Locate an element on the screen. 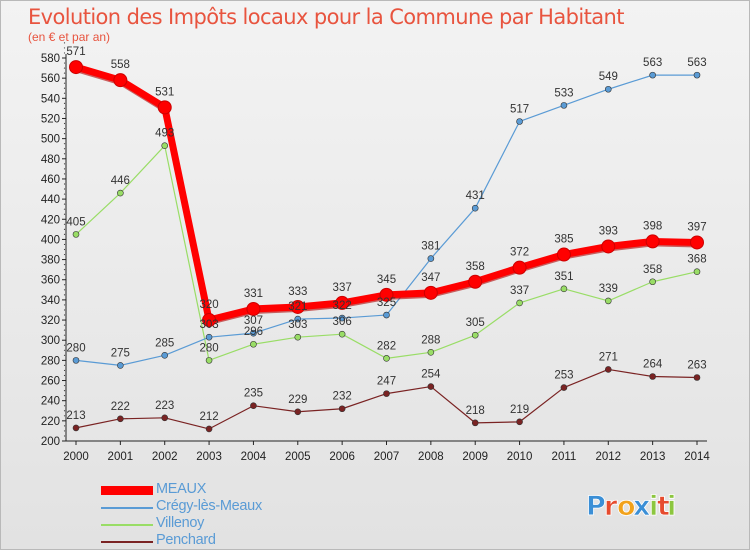  y-tick-label: 440 is located at coordinates (50, 200).